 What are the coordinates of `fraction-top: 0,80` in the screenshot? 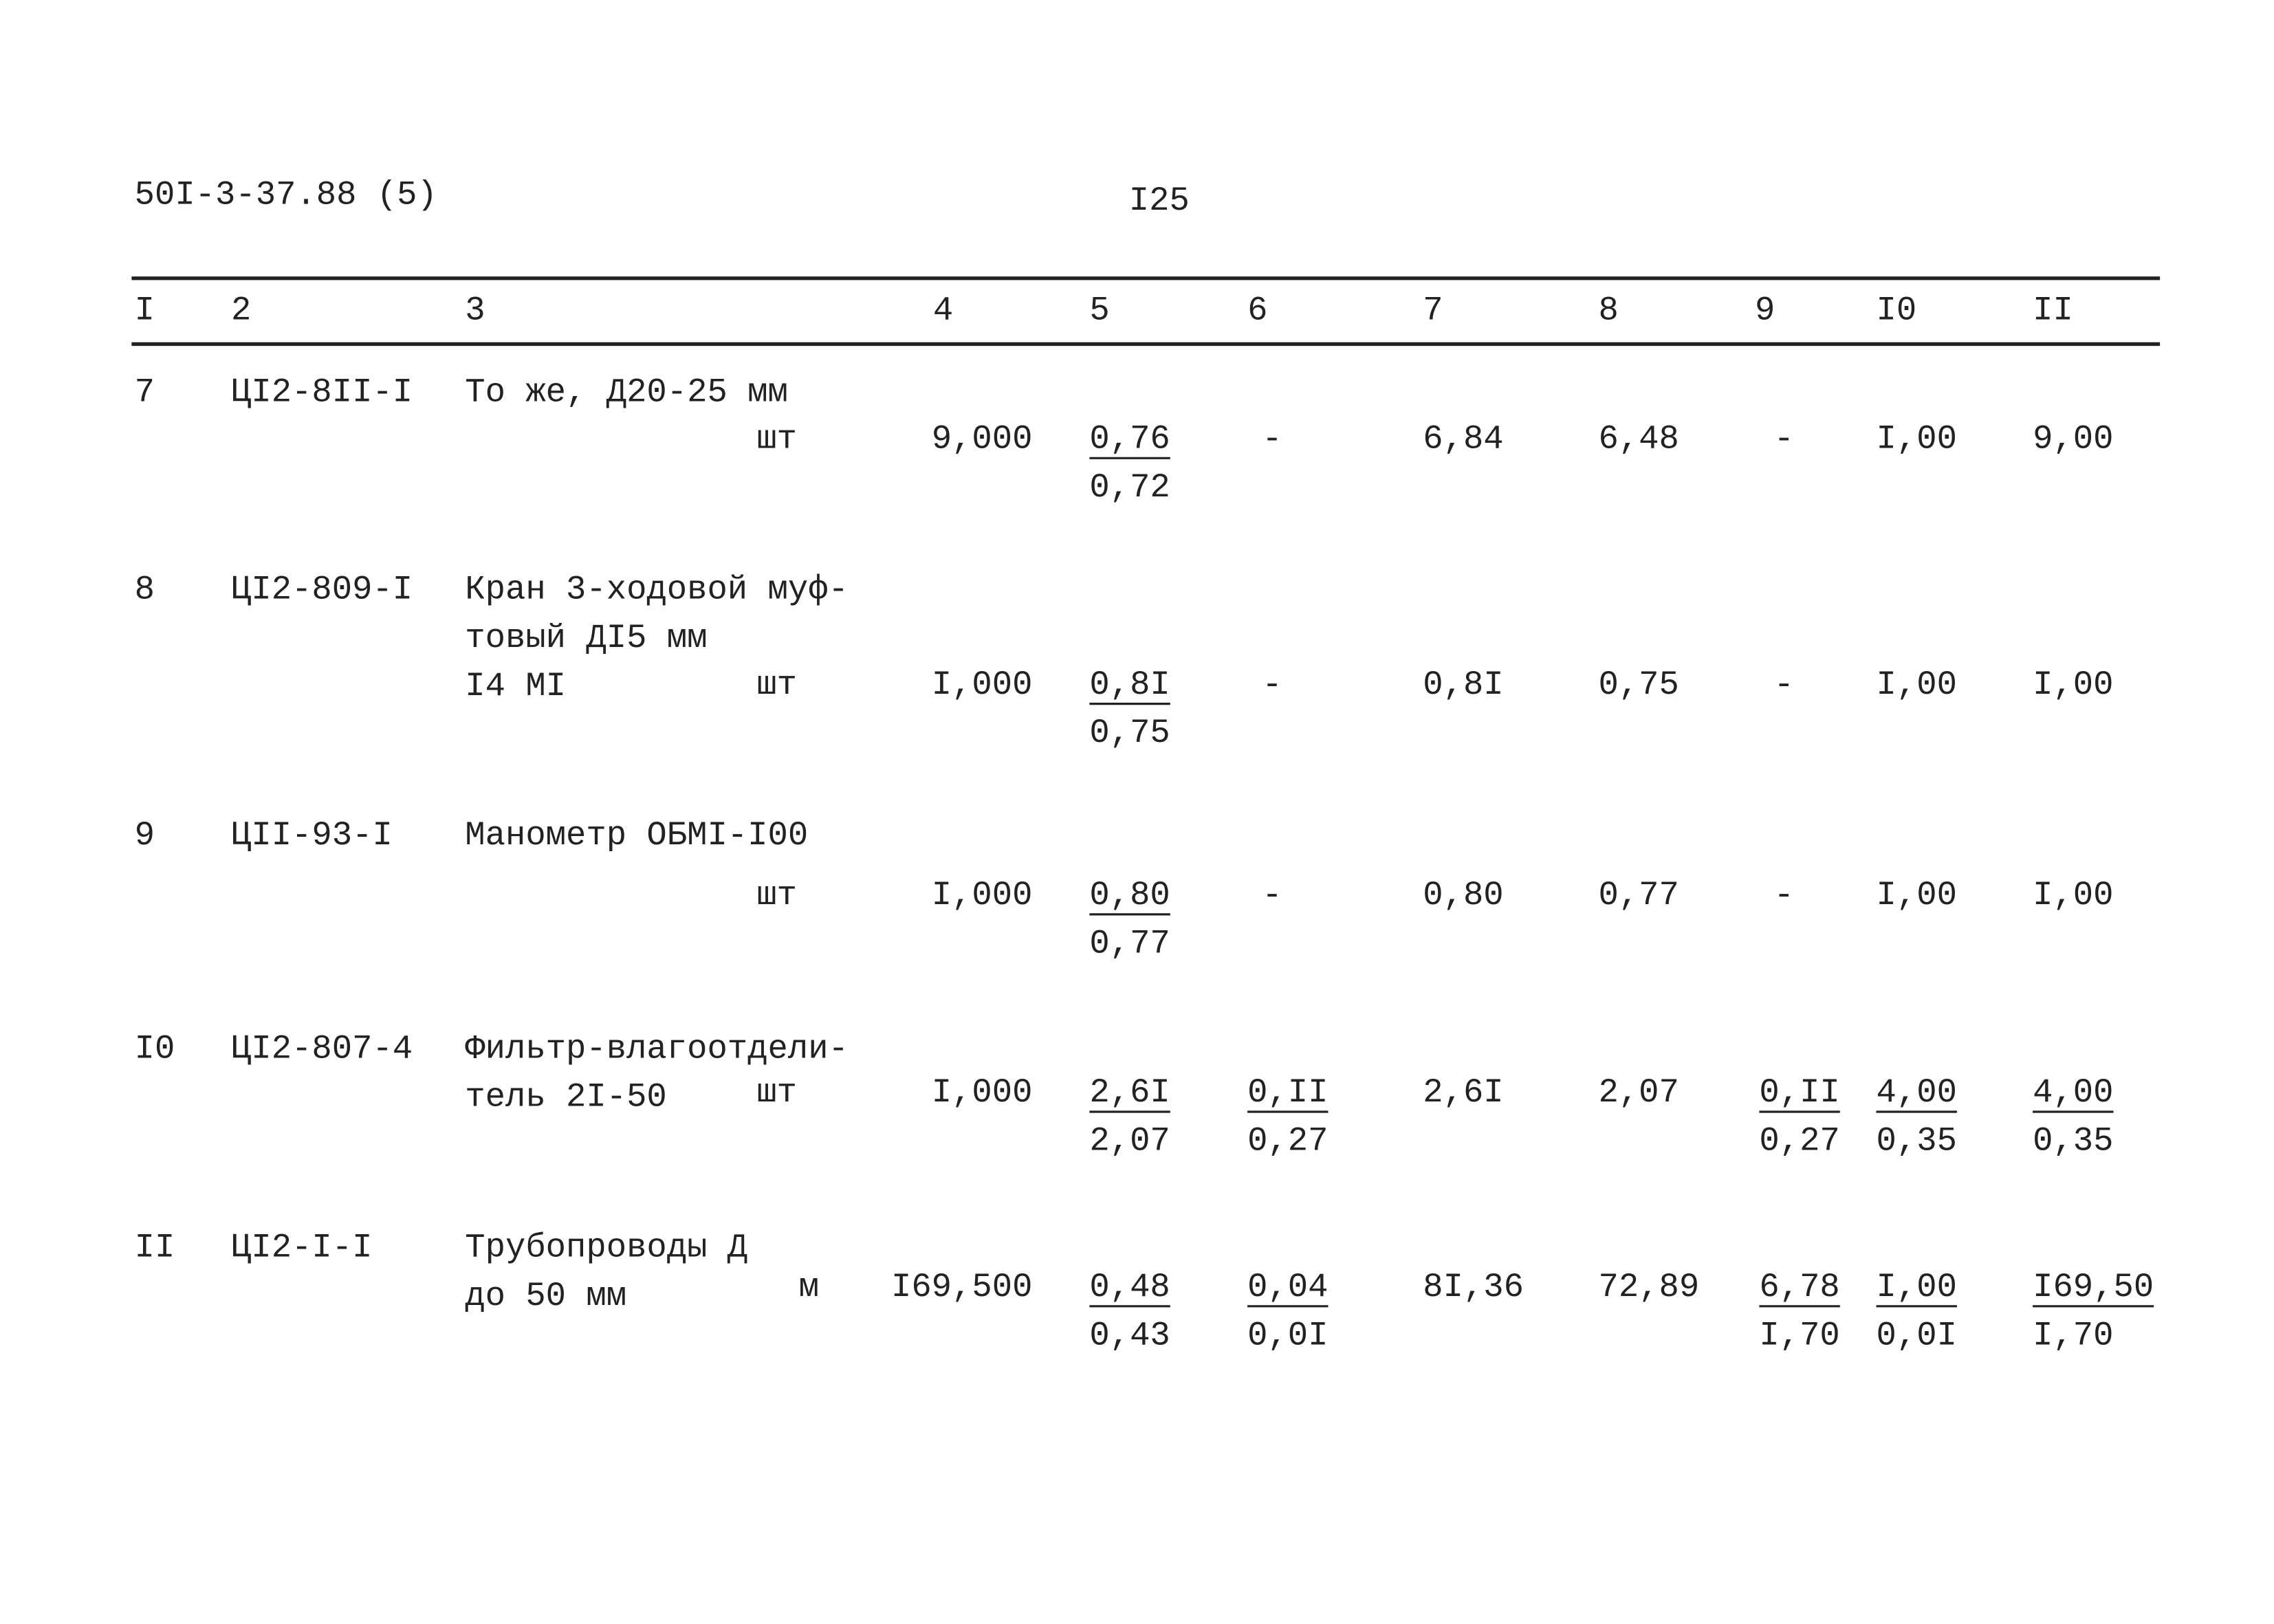 It's located at (1129, 895).